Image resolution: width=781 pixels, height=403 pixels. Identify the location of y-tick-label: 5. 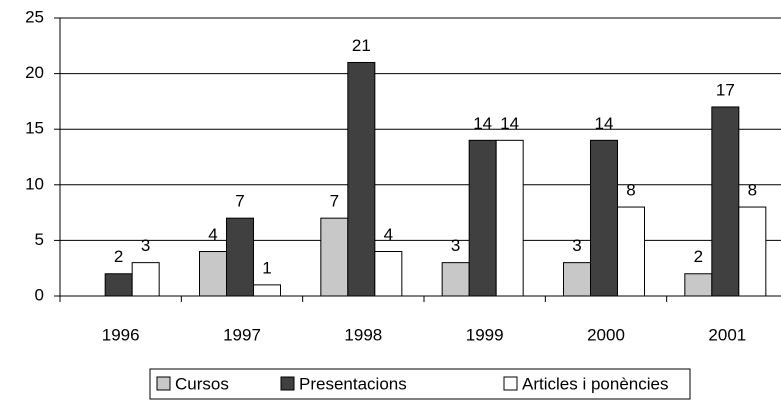
(39, 239).